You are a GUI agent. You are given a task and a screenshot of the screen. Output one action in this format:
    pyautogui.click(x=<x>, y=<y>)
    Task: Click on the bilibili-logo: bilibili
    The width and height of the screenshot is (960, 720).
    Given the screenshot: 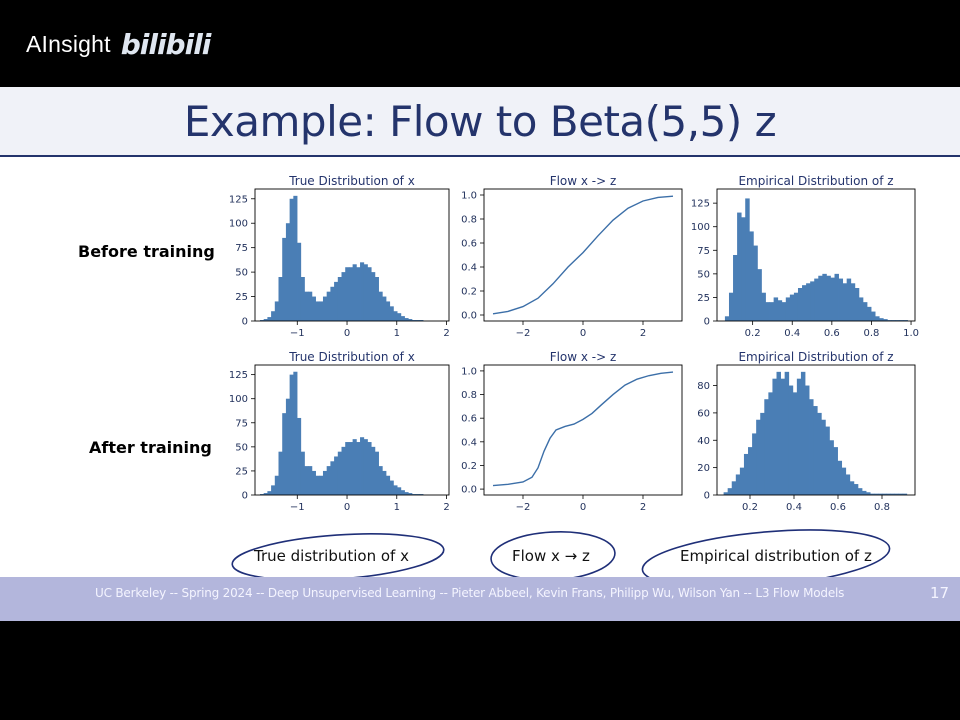 What is the action you would take?
    pyautogui.click(x=166, y=44)
    